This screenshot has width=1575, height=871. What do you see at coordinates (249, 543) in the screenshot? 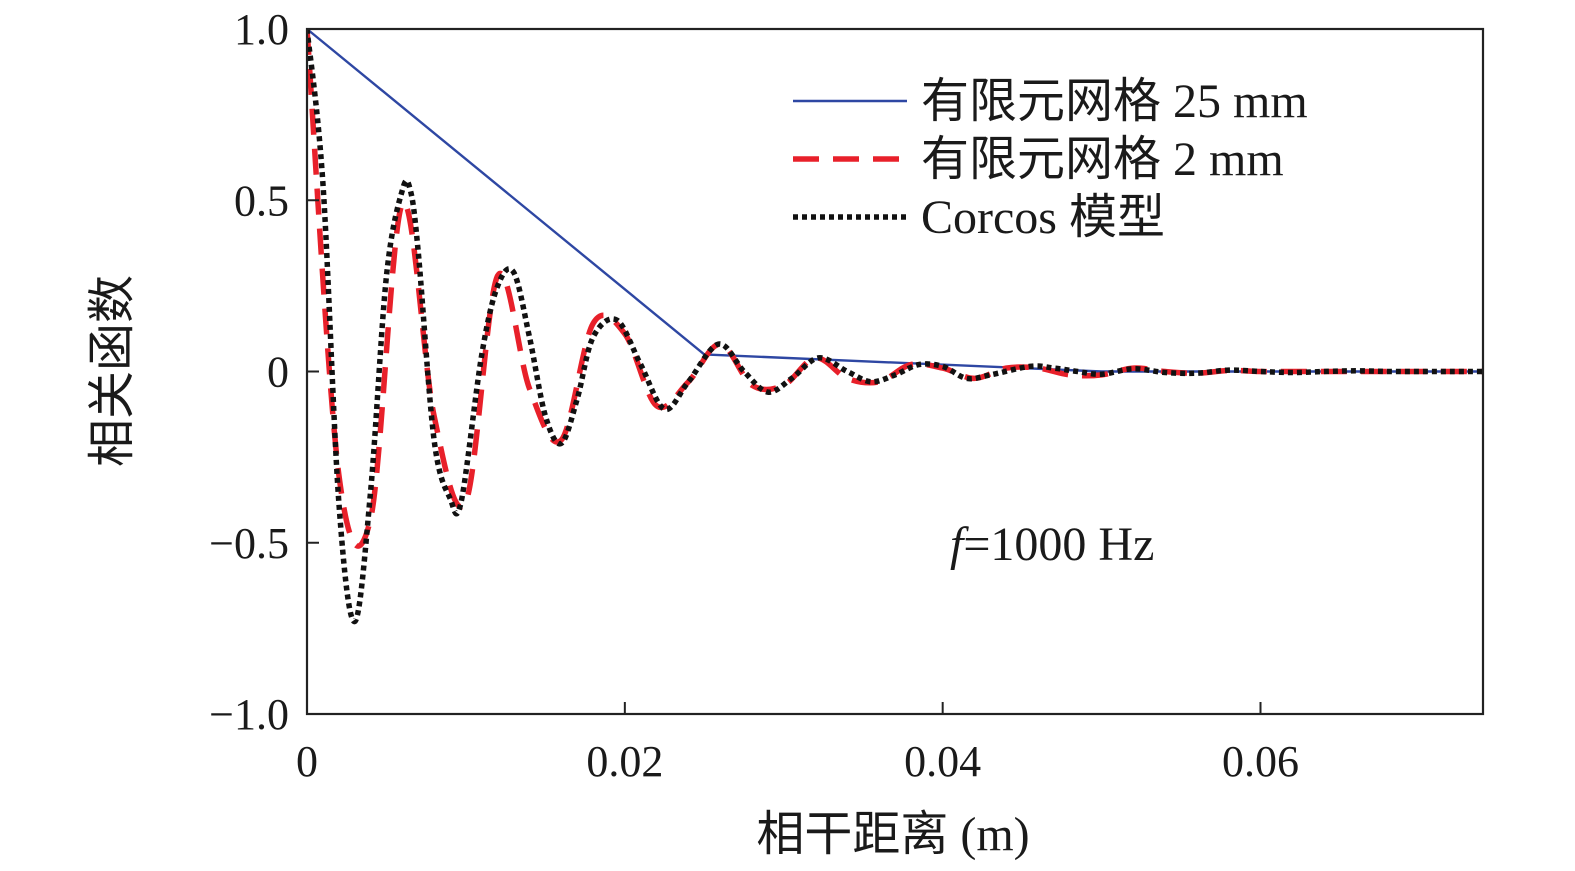
I see `y-tick-label: −0.5` at bounding box center [249, 543].